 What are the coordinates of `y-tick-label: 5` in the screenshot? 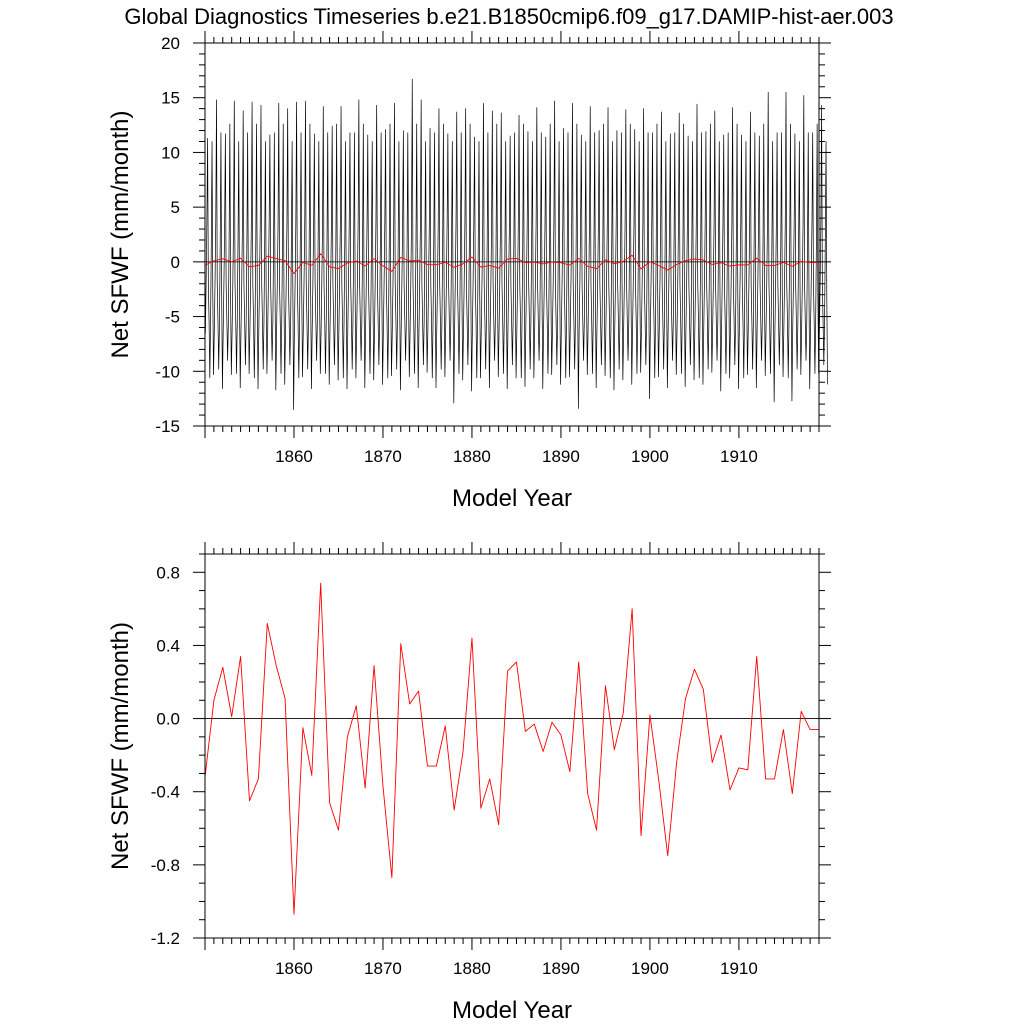 It's located at (175, 207).